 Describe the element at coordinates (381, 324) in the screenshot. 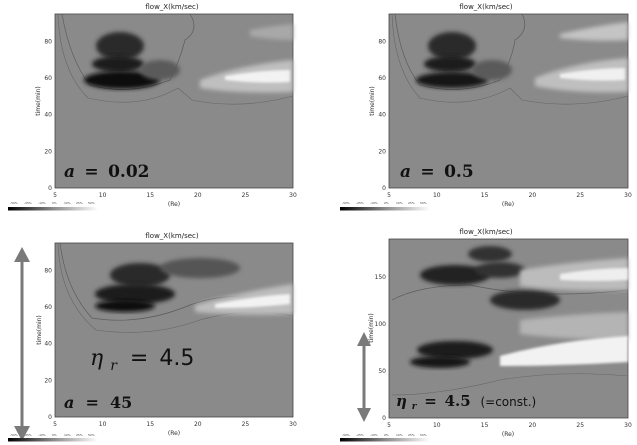

I see `y-tick-label: 100` at that location.